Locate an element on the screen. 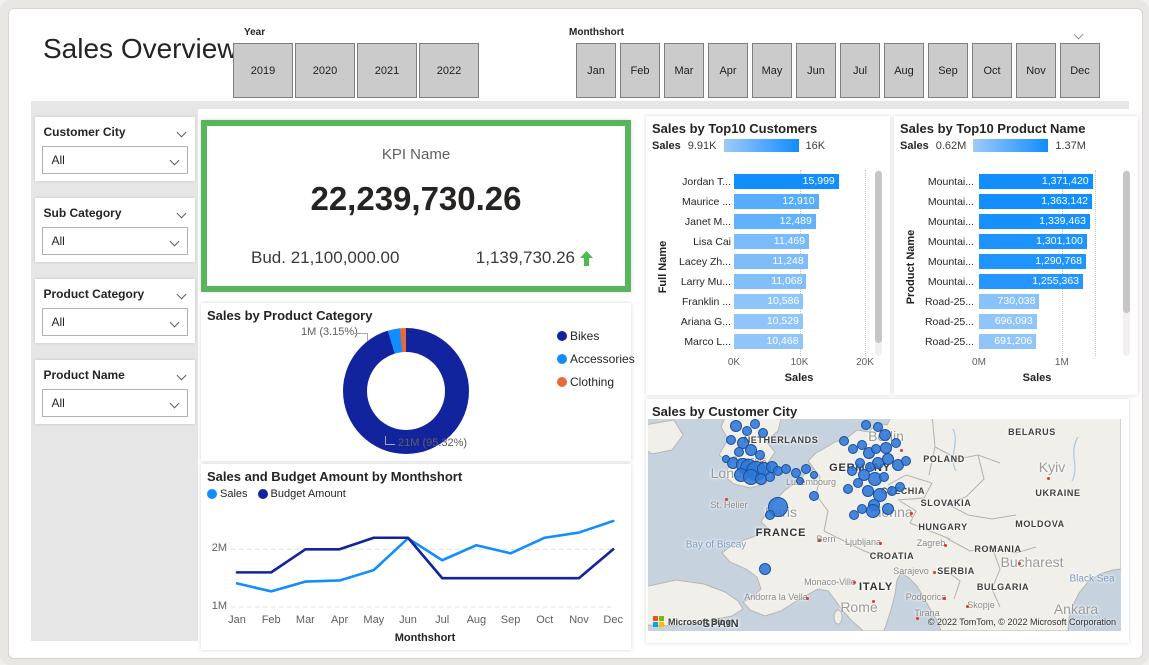 This screenshot has width=1149, height=665. bar-janet-m-2: 12,489 is located at coordinates (775, 221).